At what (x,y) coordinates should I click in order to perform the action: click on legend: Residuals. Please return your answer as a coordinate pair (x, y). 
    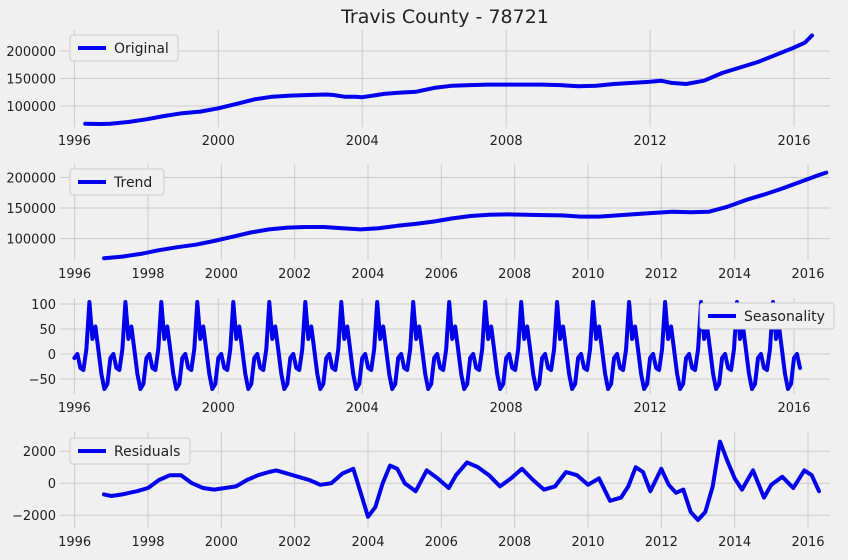
    Looking at the image, I should click on (130, 451).